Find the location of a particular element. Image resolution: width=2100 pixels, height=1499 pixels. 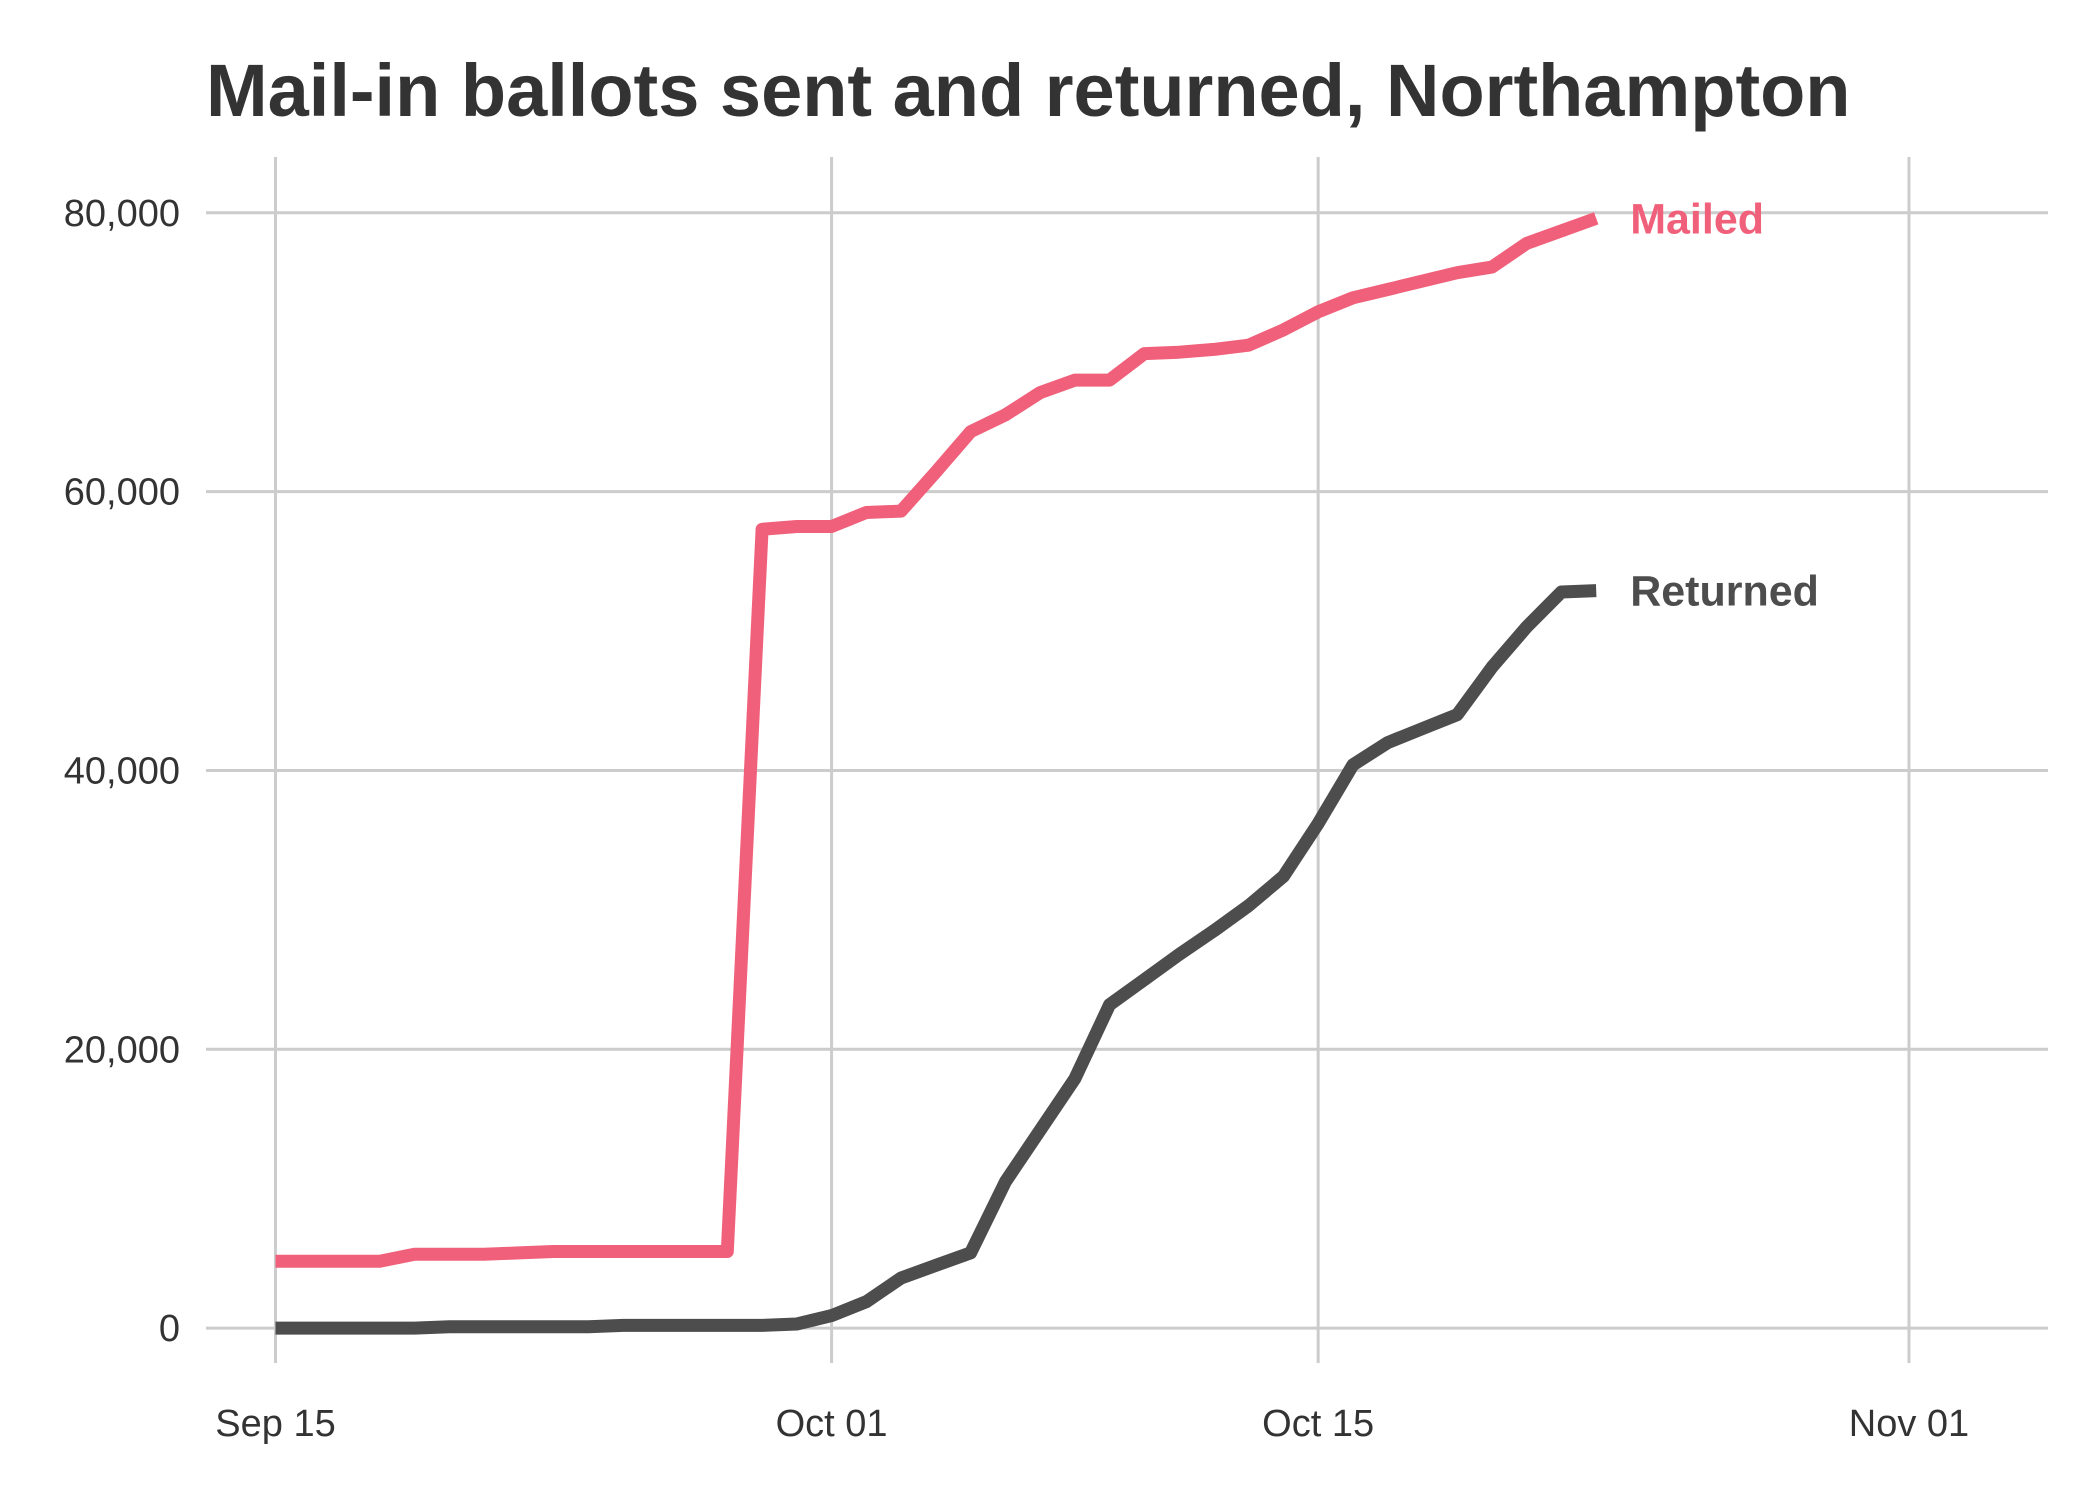

x-axis-tick-labels: Sep 15 Oct 01 Oct 15 Nov 01 is located at coordinates (1092, 1424).